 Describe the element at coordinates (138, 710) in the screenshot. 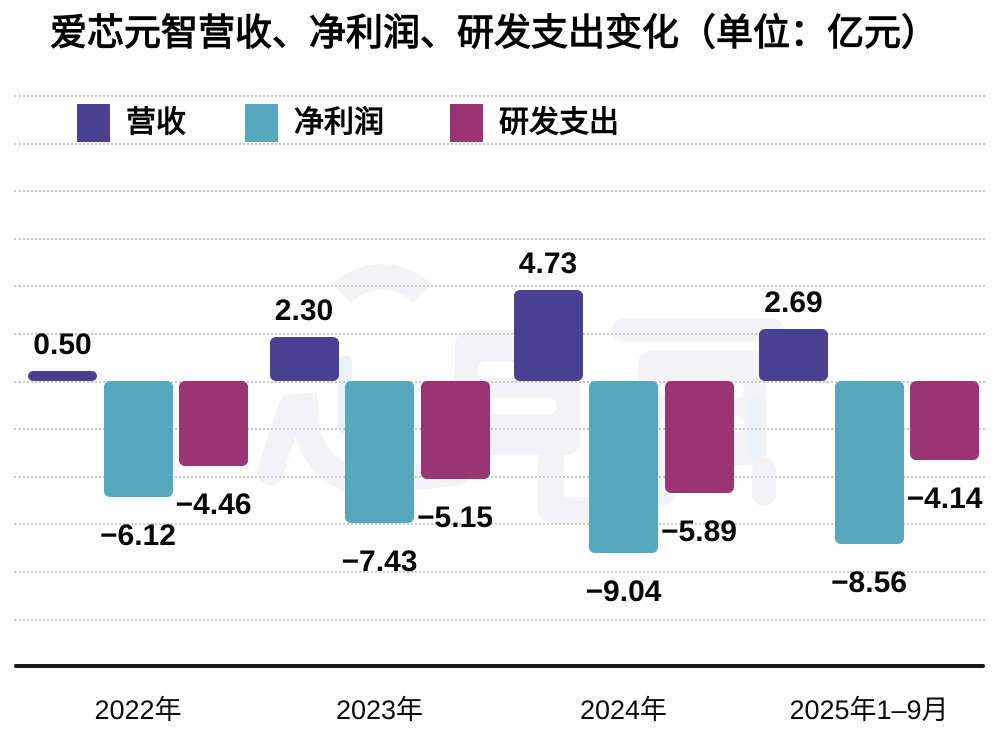

I see `x-axis-label-1: 2022年` at that location.